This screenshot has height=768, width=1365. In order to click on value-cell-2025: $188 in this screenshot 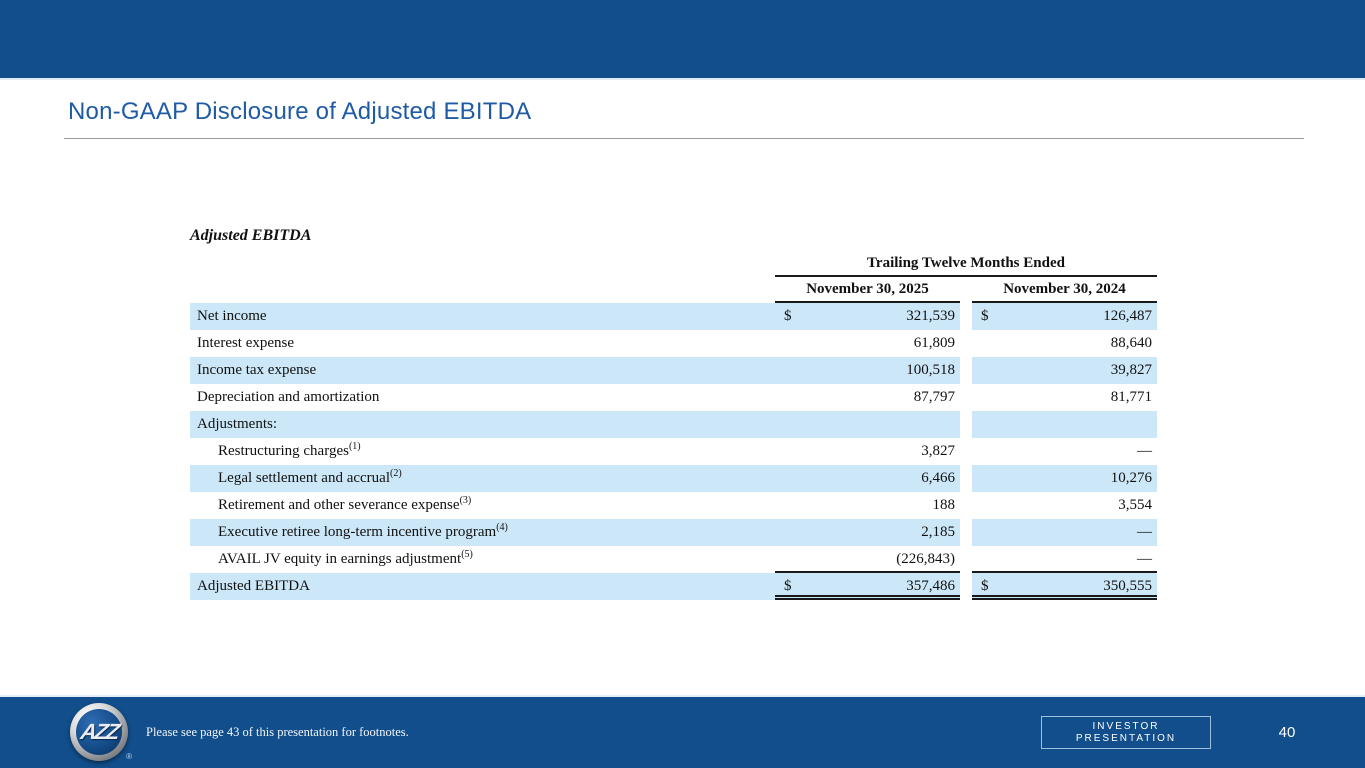, I will do `click(867, 505)`.